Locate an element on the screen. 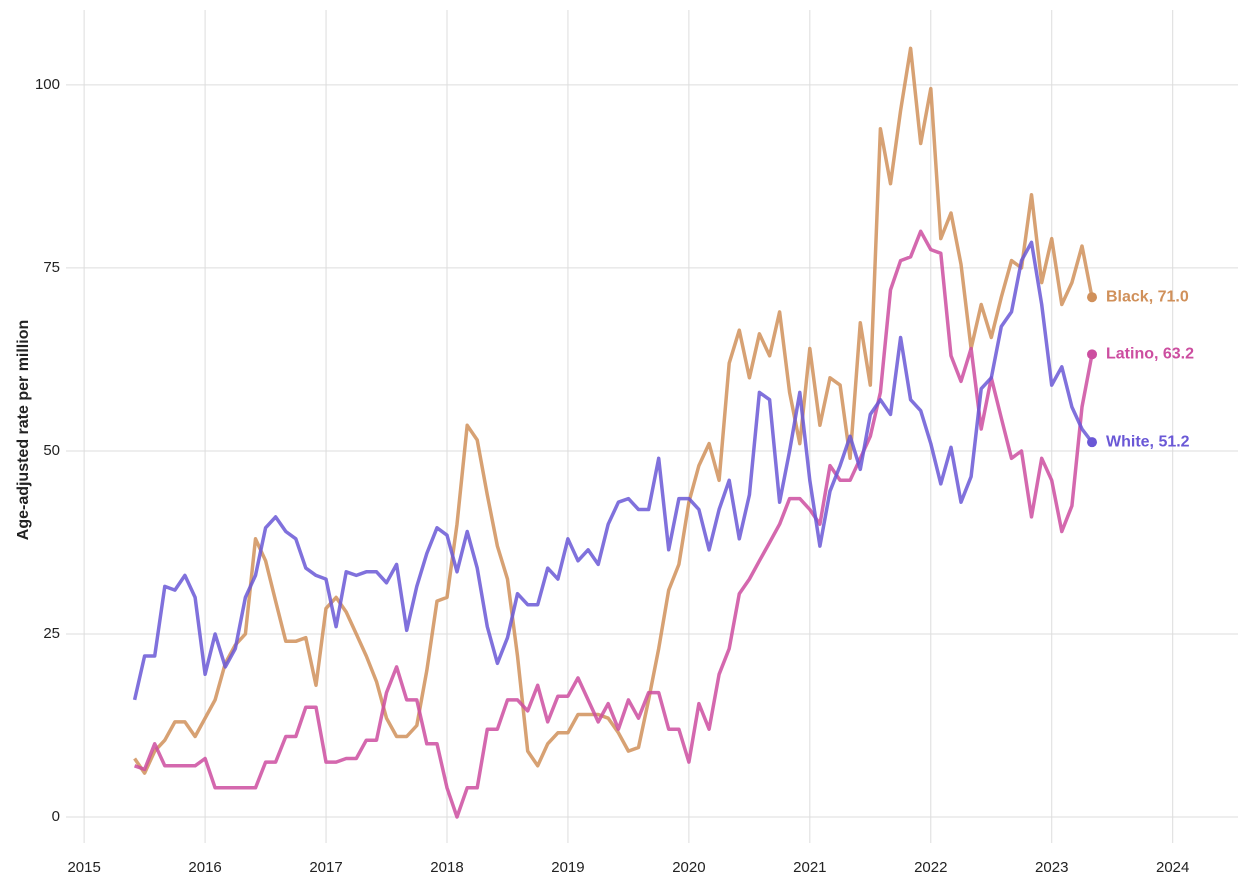 This screenshot has width=1238, height=887. end-label: White, 51.2 is located at coordinates (1148, 441).